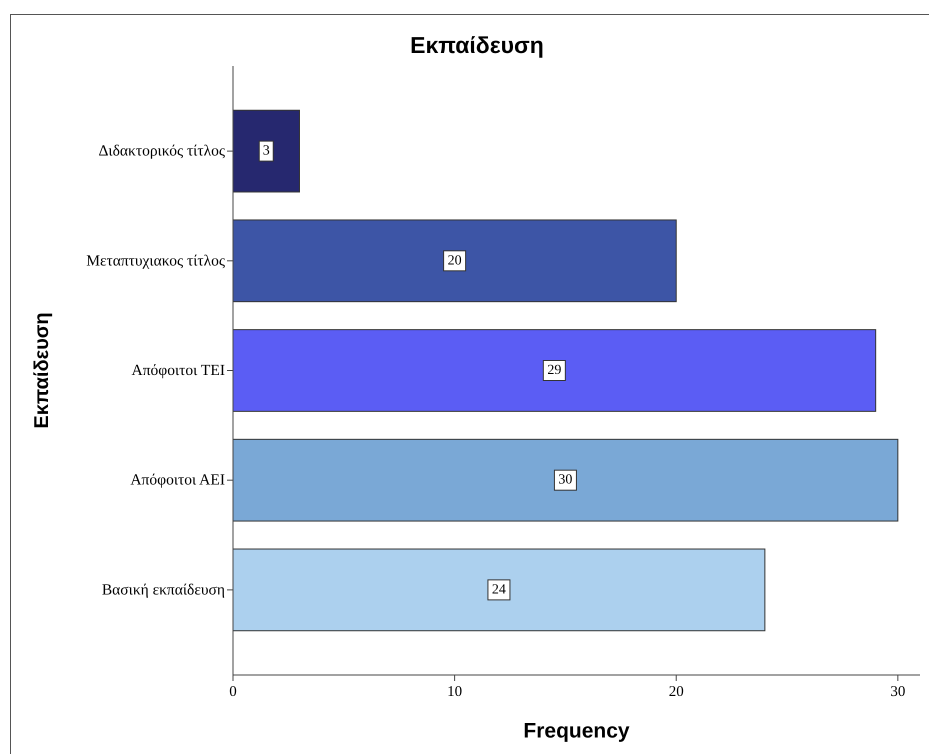 This screenshot has width=929, height=754. What do you see at coordinates (576, 731) in the screenshot?
I see `x-axis-title: Frequency` at bounding box center [576, 731].